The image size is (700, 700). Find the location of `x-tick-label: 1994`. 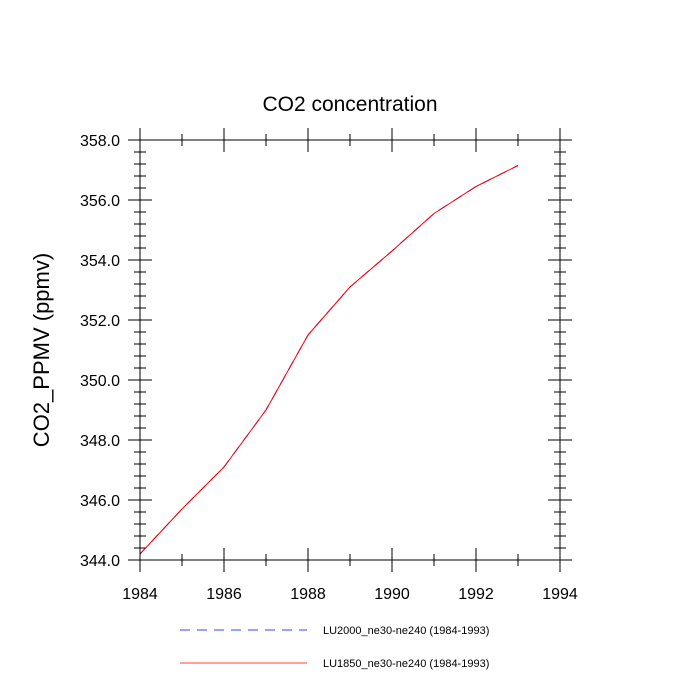

x-tick-label: 1994 is located at coordinates (560, 594).